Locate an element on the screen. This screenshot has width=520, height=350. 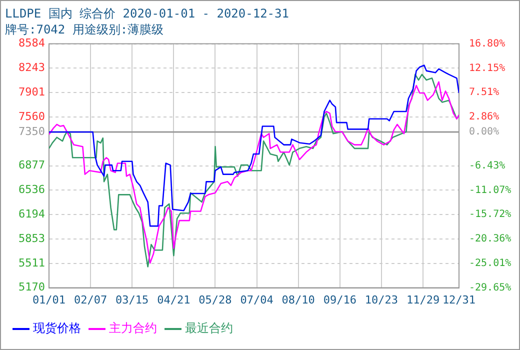
x-tick-label: 07/04 is located at coordinates (257, 299).